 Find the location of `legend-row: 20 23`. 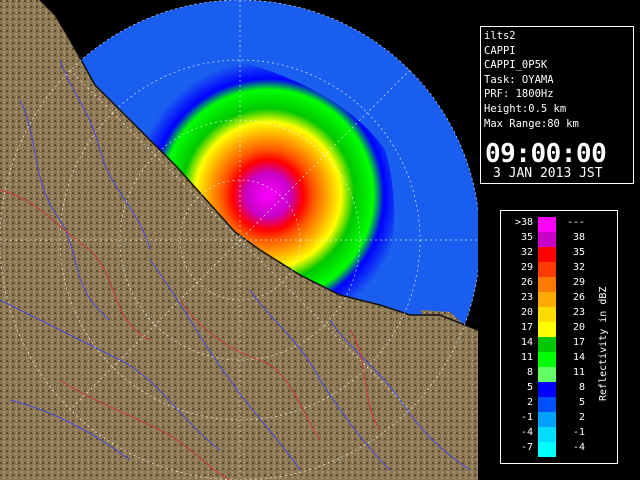

legend-row: 20 23 is located at coordinates (551, 314).